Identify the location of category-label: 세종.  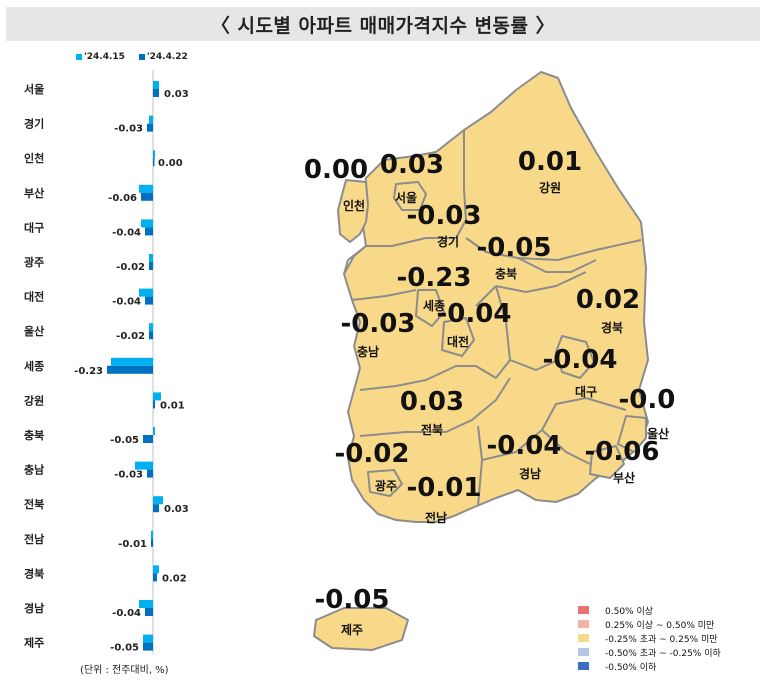
(34, 366).